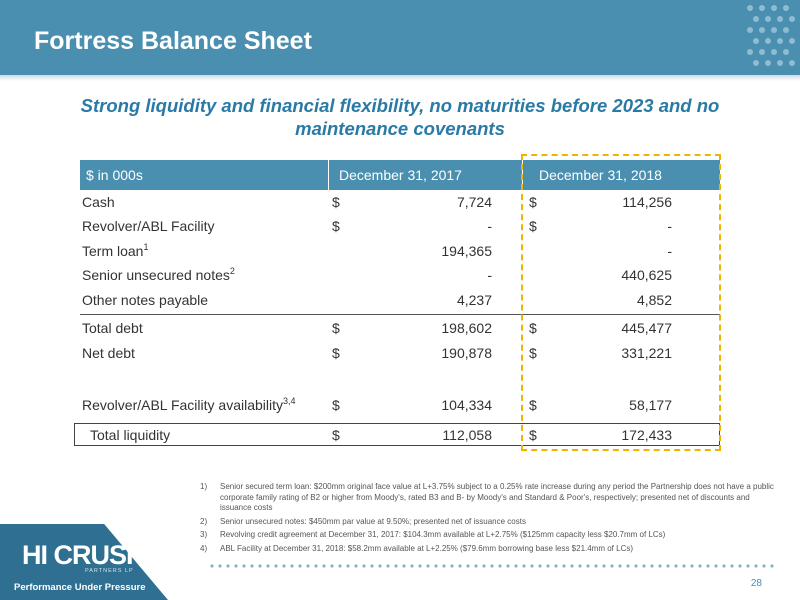 Image resolution: width=800 pixels, height=600 pixels. Describe the element at coordinates (400, 275) in the screenshot. I see `table-row: Senior unsecured notes2 - 440,625` at that location.